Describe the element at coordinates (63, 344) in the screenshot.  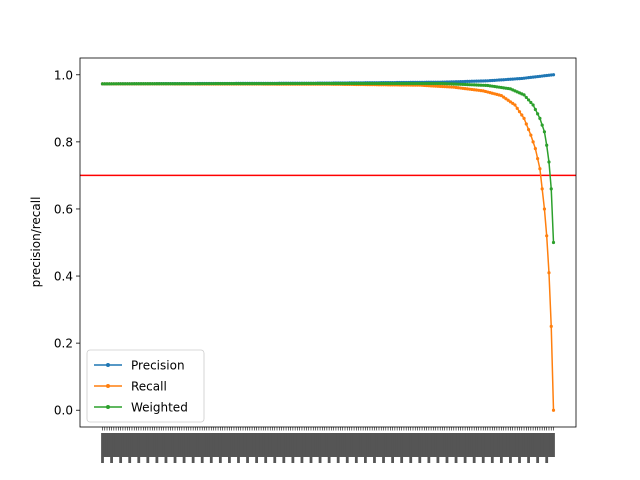
I see `y-tick-label: 0.2` at that location.